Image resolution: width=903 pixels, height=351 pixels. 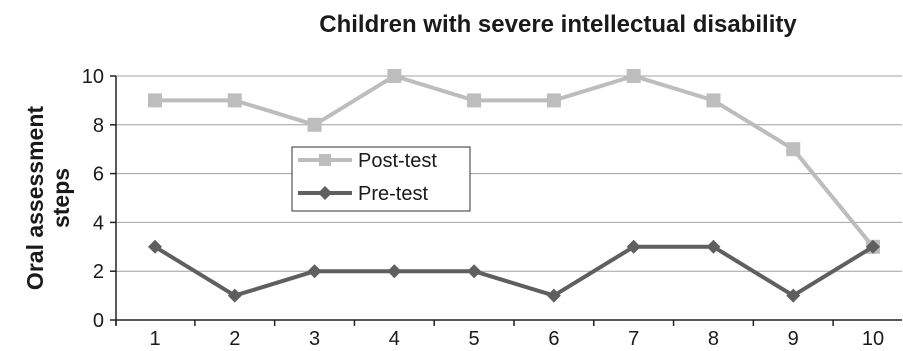 What do you see at coordinates (314, 339) in the screenshot?
I see `x-tick-label-2: 3` at bounding box center [314, 339].